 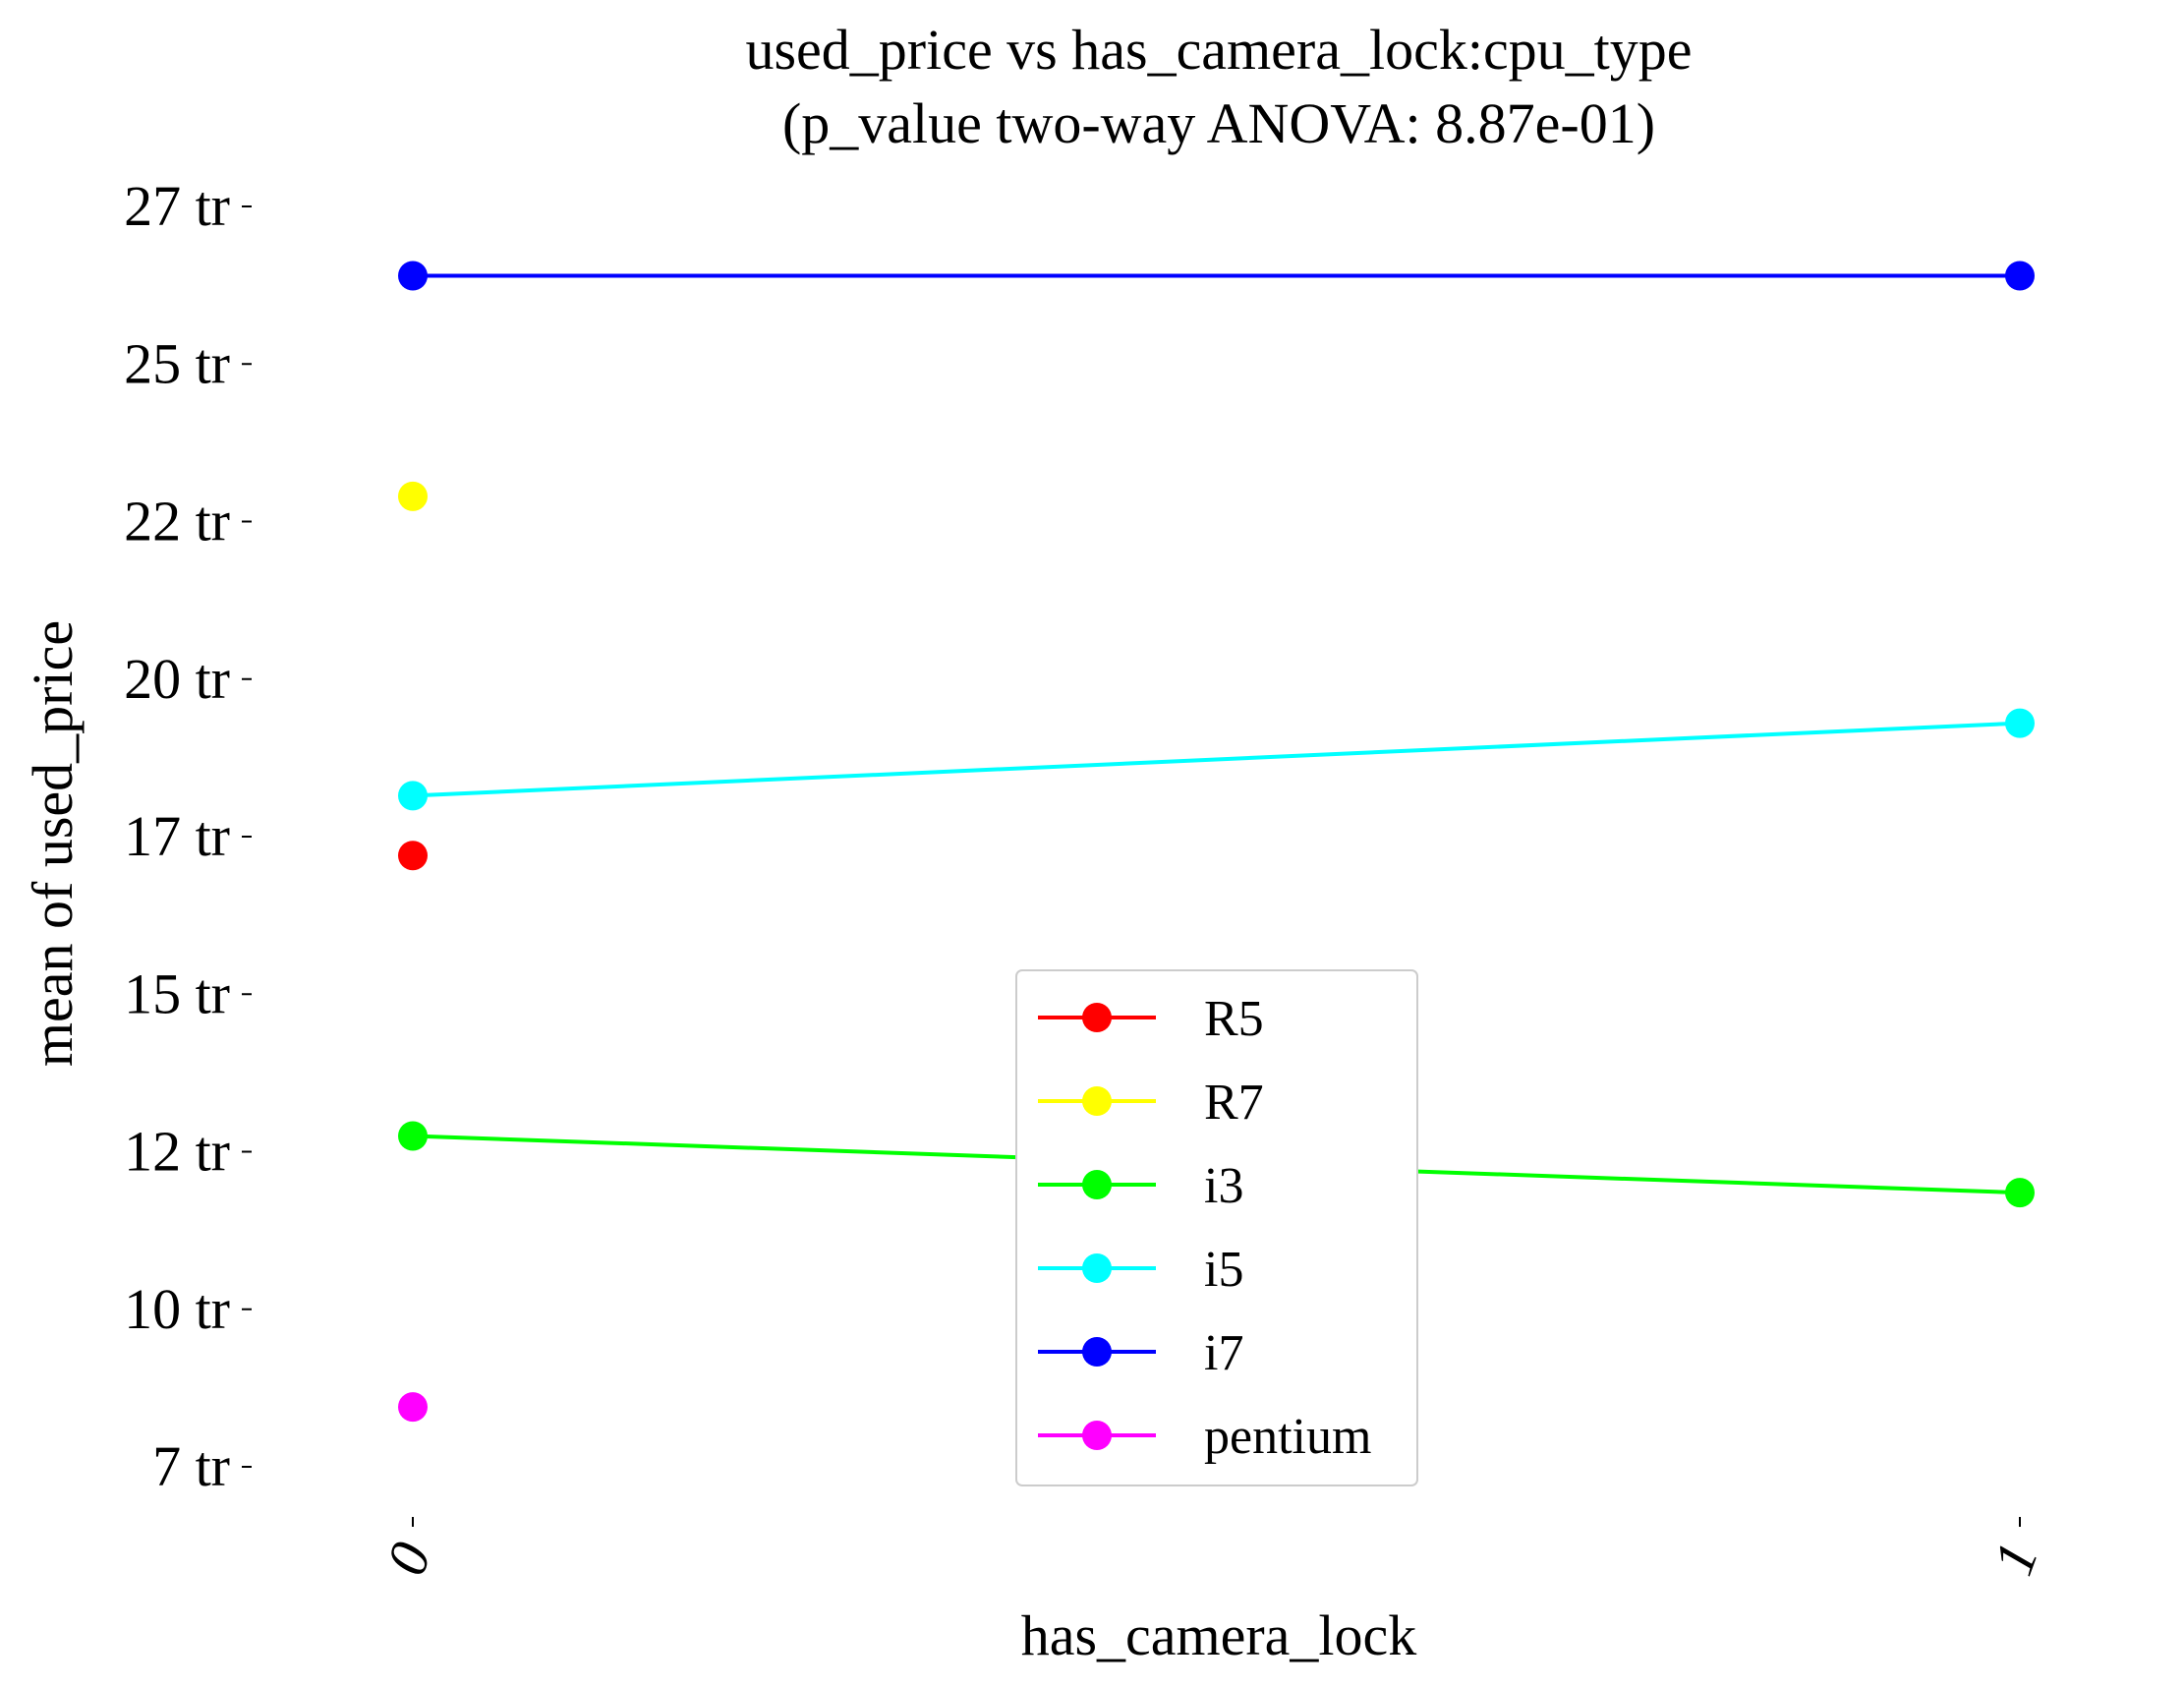 What do you see at coordinates (1223, 1353) in the screenshot?
I see `legend-label: i7` at bounding box center [1223, 1353].